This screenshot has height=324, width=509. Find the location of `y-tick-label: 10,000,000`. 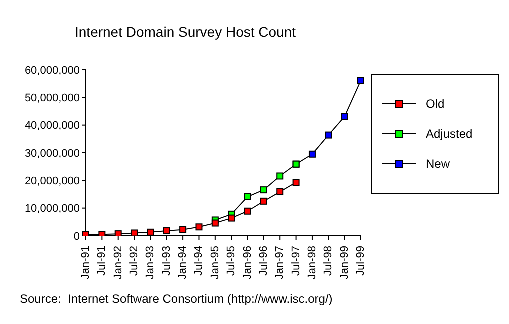

y-tick-label: 10,000,000 is located at coordinates (52, 209).